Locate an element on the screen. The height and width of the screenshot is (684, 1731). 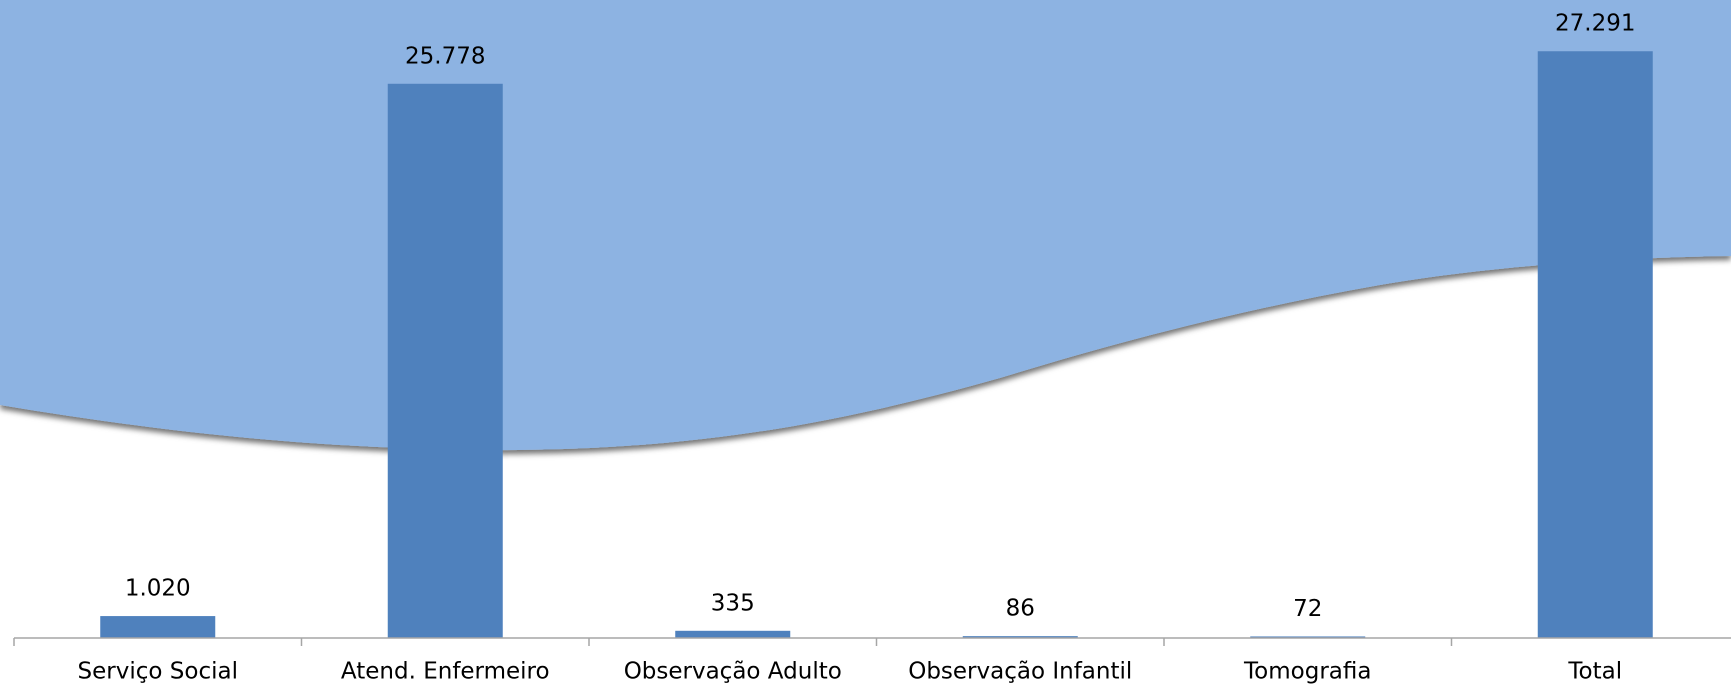
value-label: 335 is located at coordinates (733, 603).